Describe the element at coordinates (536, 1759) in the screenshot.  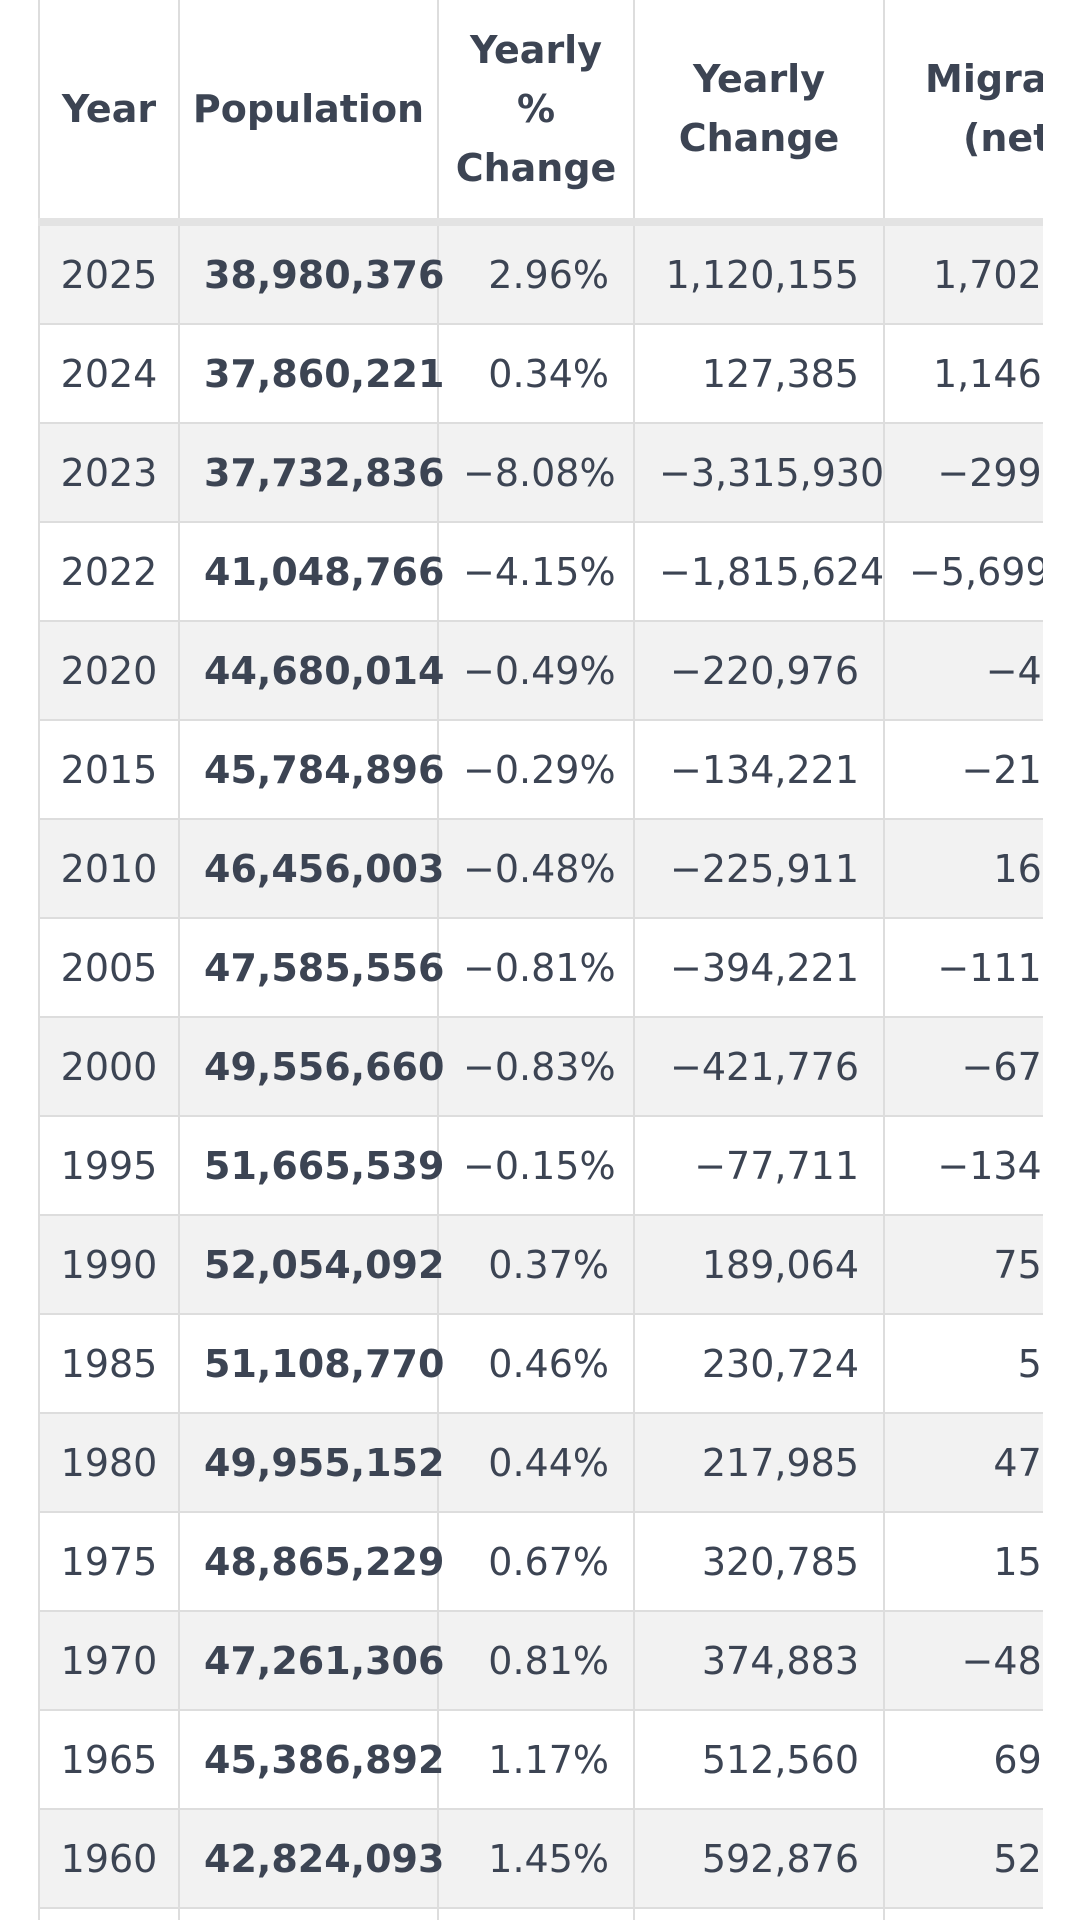
I see `yearly-percent-change-cell: 1.17%` at that location.